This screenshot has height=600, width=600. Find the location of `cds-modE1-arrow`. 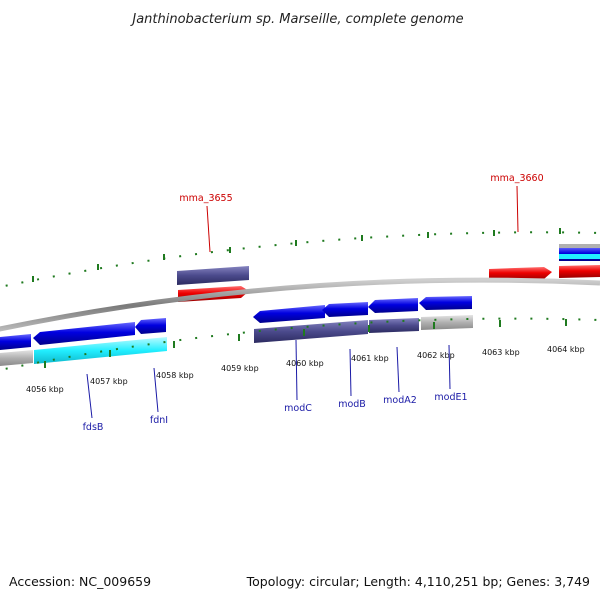

cds-modE1-arrow is located at coordinates (445, 303).